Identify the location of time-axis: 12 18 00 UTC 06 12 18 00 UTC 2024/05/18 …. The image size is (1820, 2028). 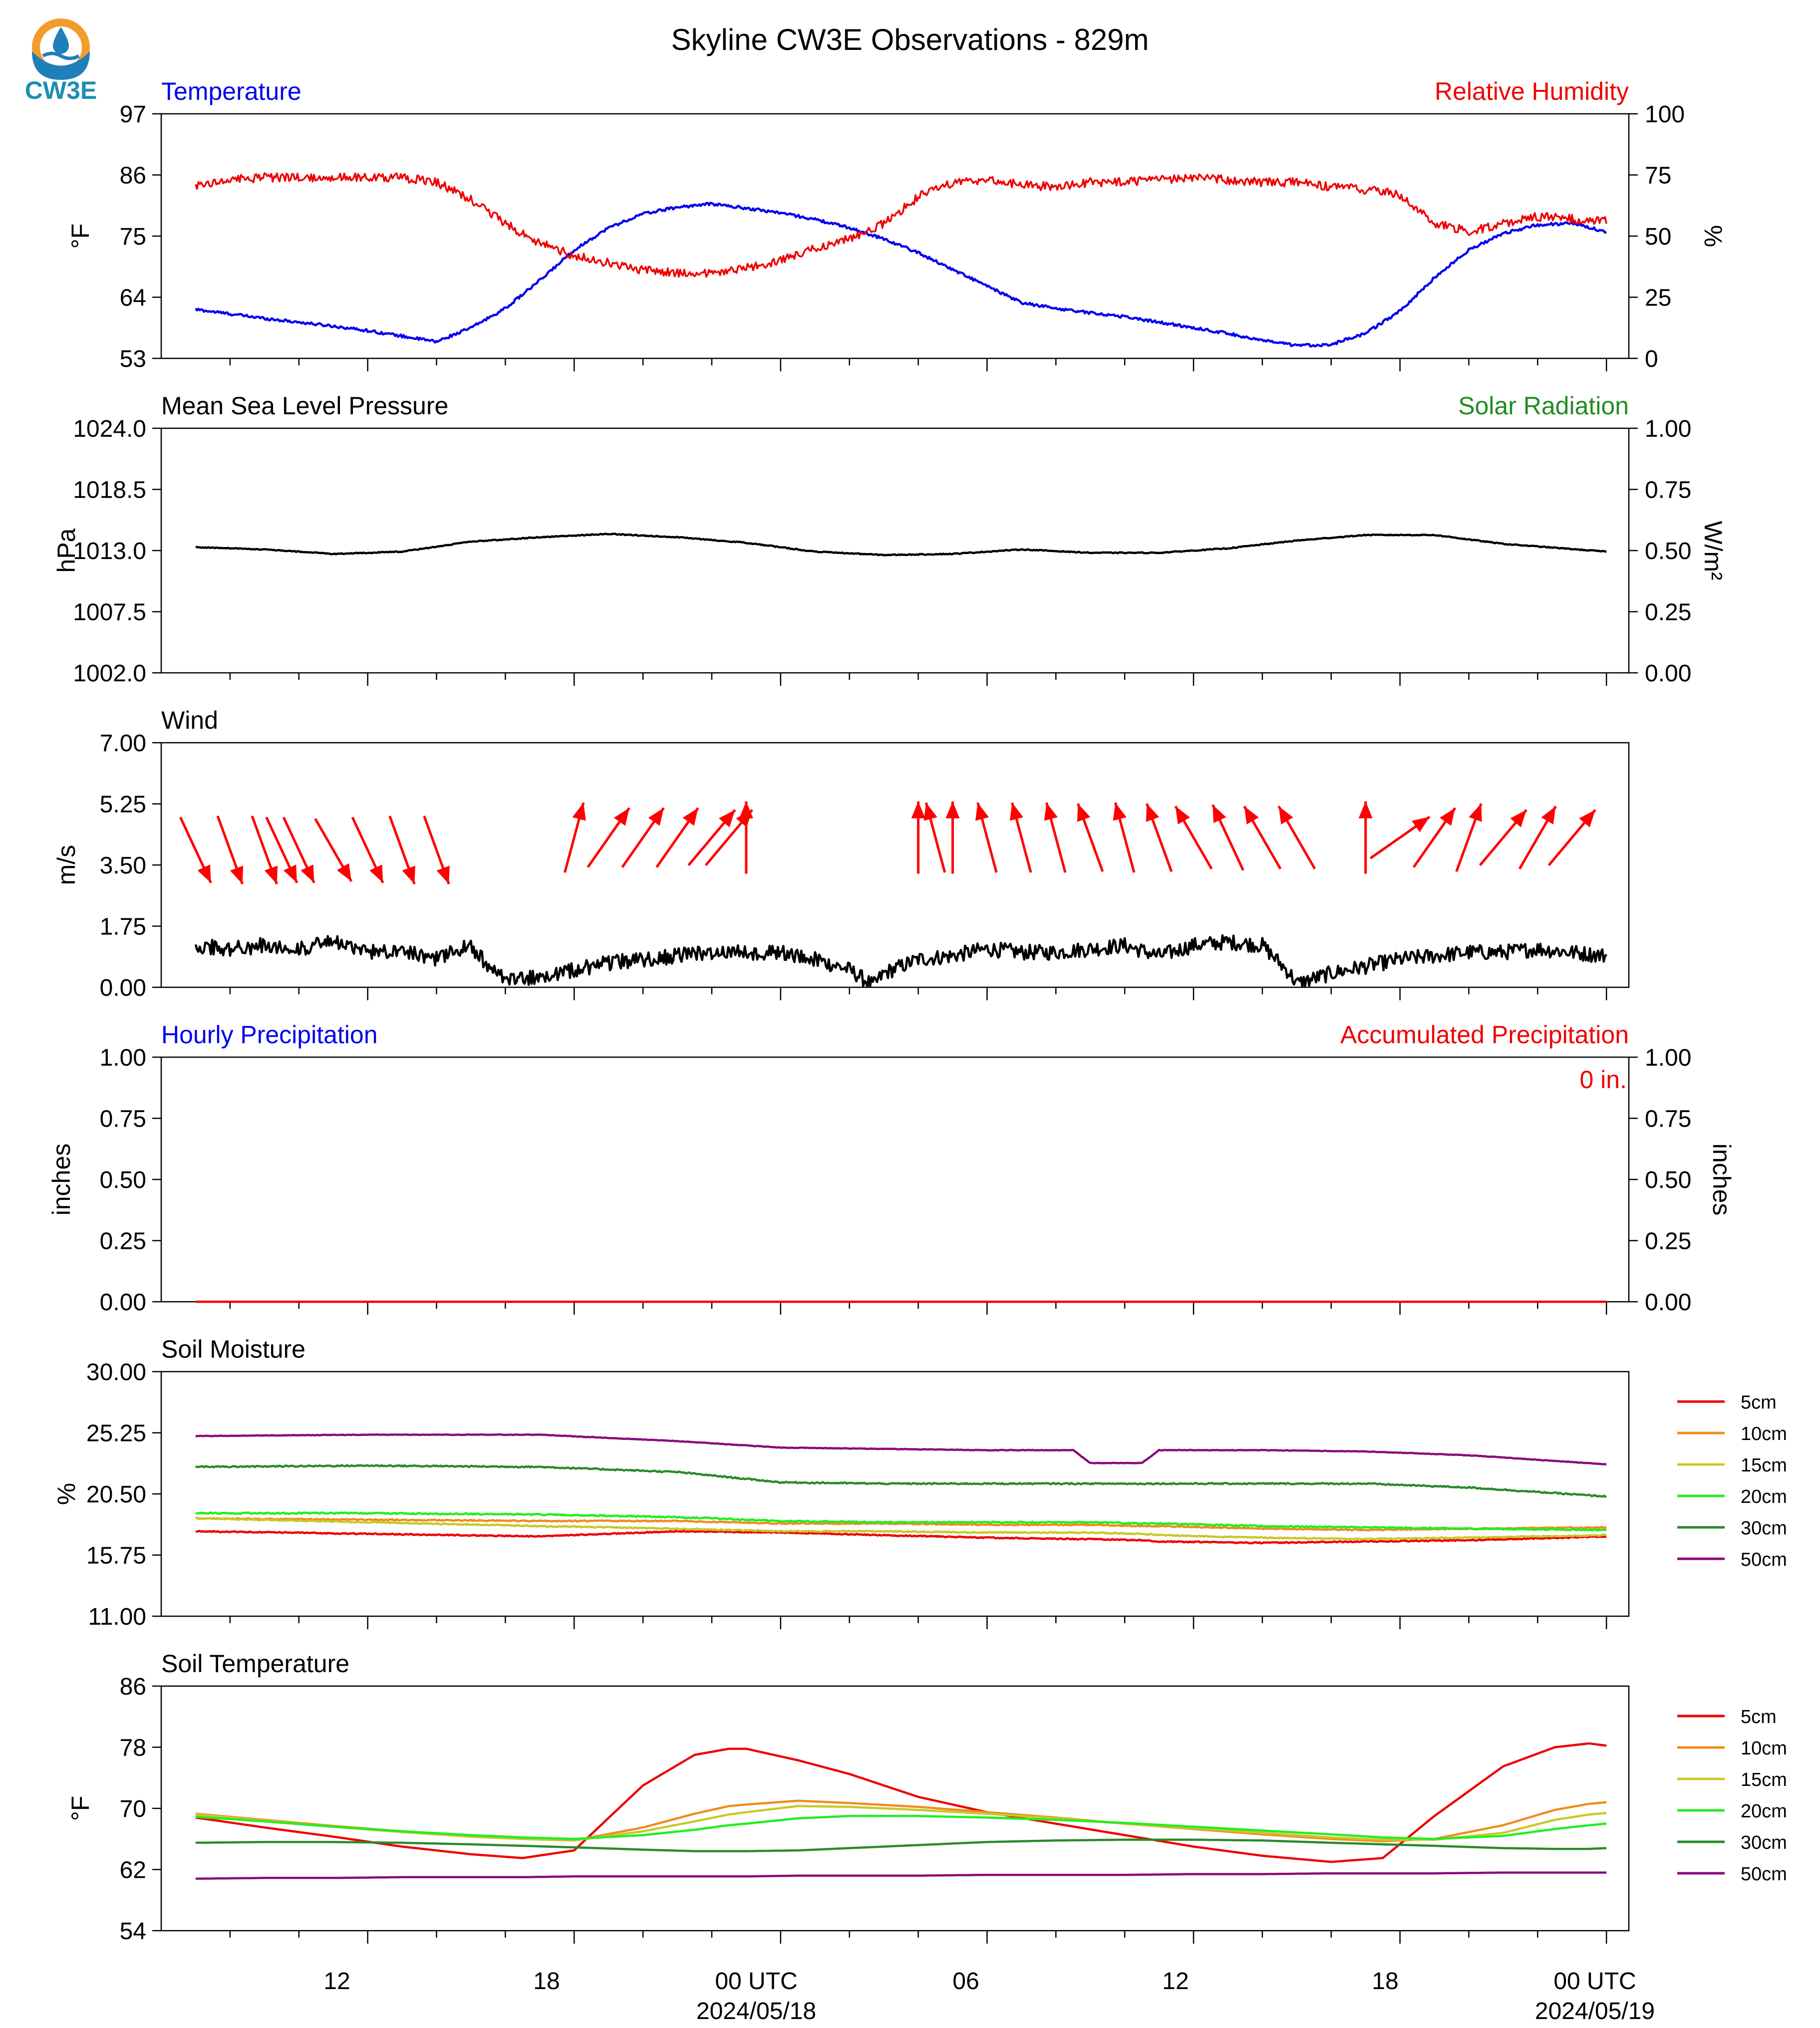
(989, 1996).